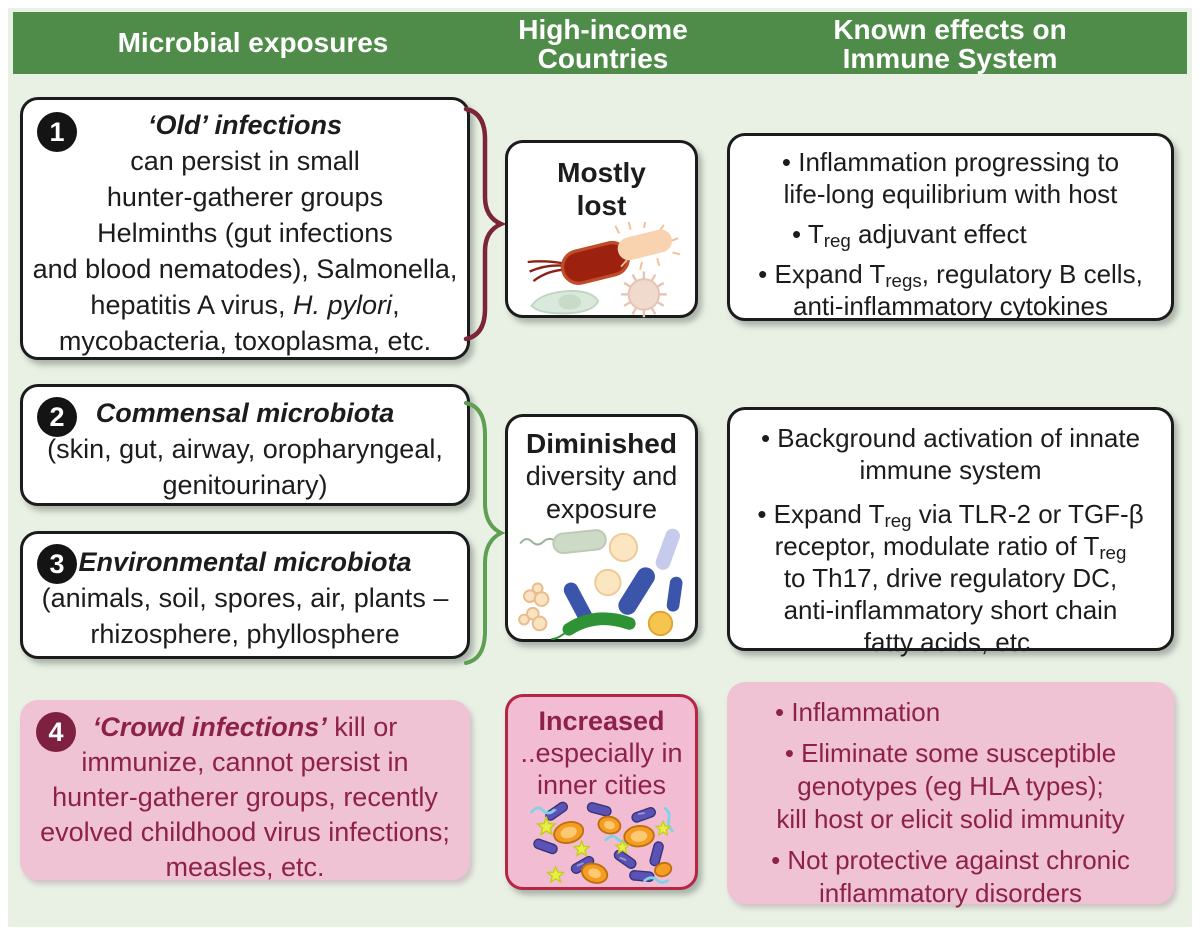  What do you see at coordinates (601, 205) in the screenshot?
I see `mostly-lost-label: lost` at bounding box center [601, 205].